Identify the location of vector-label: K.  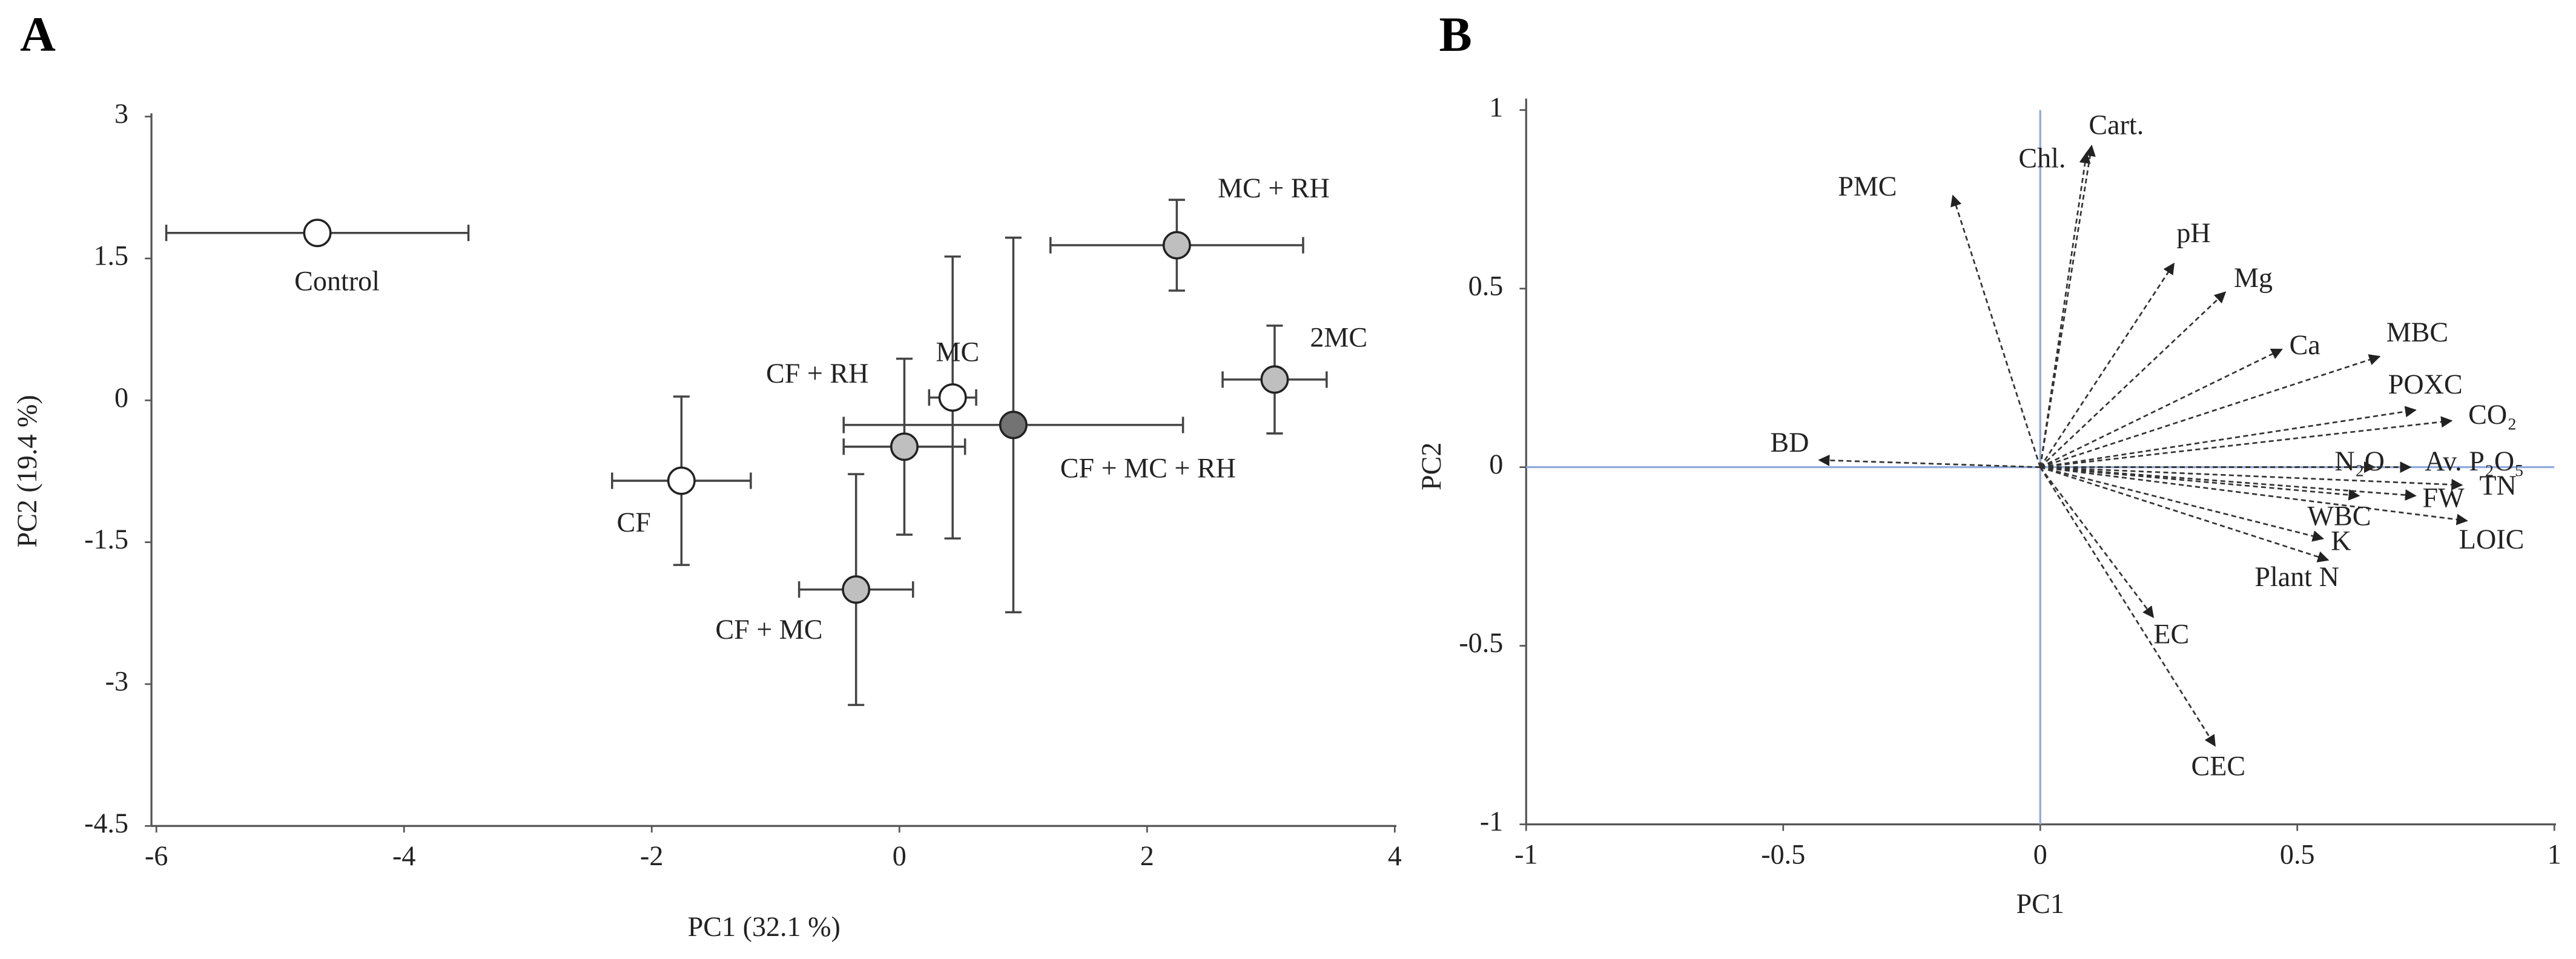
(2341, 540).